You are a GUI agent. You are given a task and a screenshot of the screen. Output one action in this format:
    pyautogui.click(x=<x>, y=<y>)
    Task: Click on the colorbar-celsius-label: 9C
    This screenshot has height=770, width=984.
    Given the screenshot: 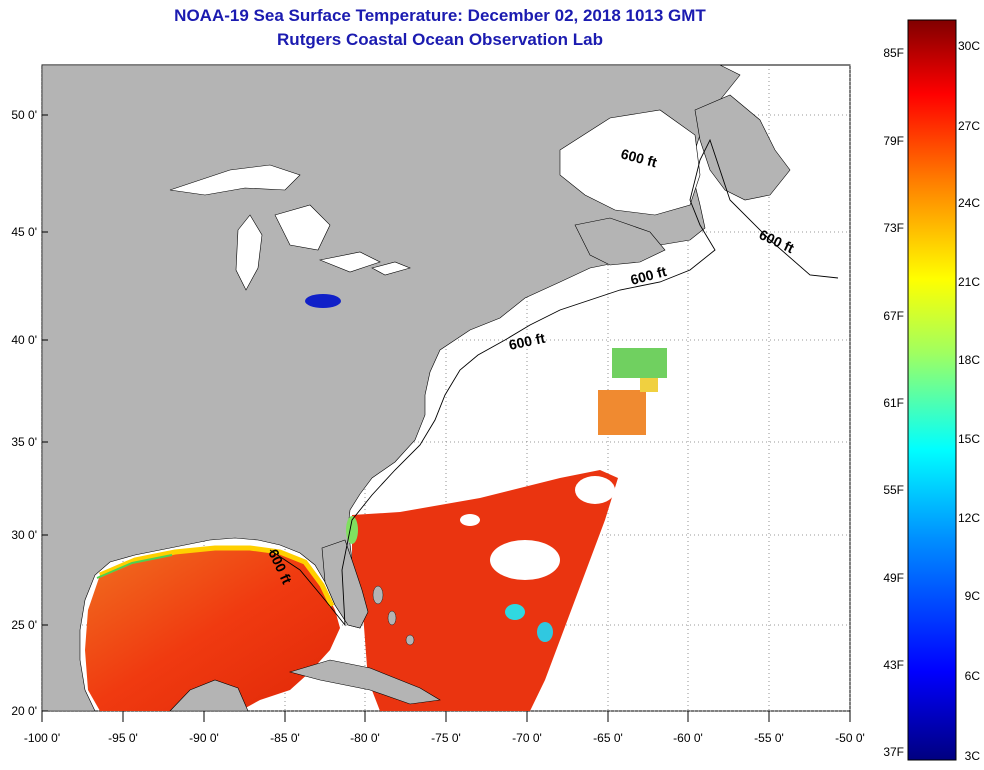 What is the action you would take?
    pyautogui.click(x=973, y=596)
    